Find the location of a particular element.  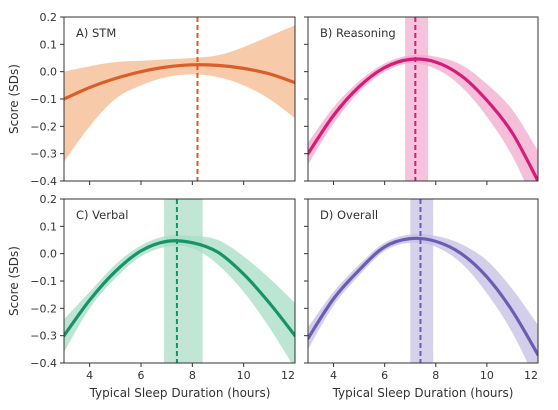

x-axis-label-right: Typical Sleep Duration (hours) is located at coordinates (423, 393).